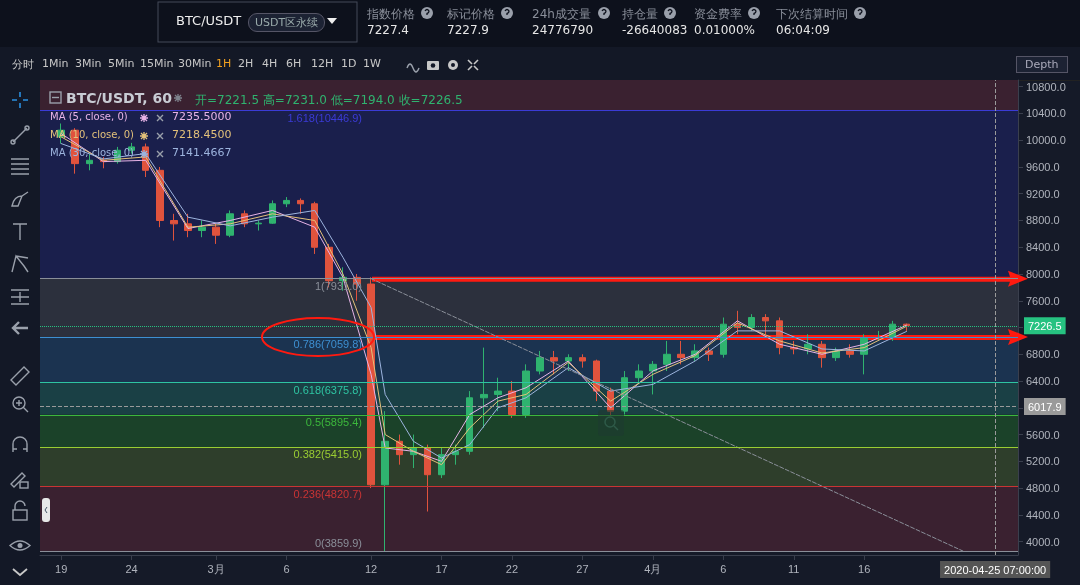  What do you see at coordinates (224, 63) in the screenshot?
I see `text: 1H` at bounding box center [224, 63].